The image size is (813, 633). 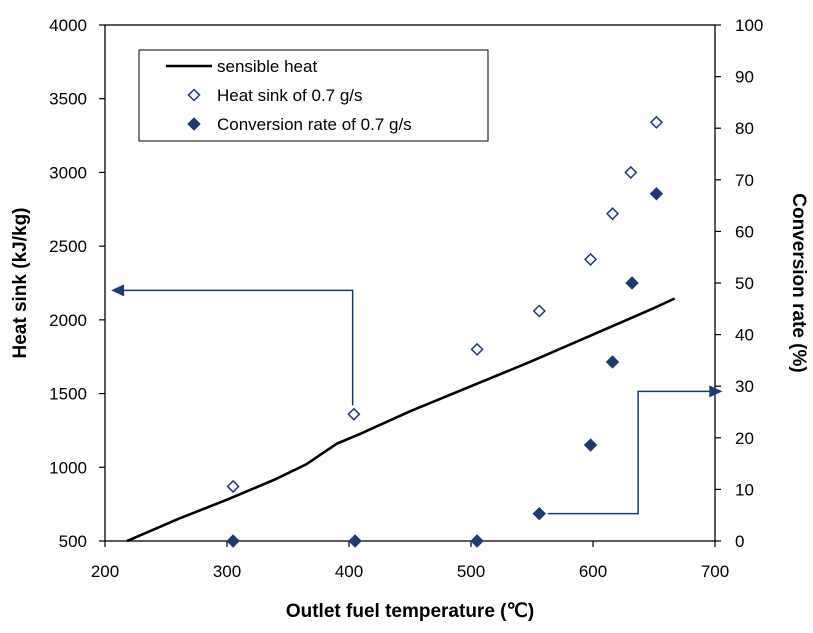 What do you see at coordinates (73, 541) in the screenshot?
I see `y-tick-label: 500` at bounding box center [73, 541].